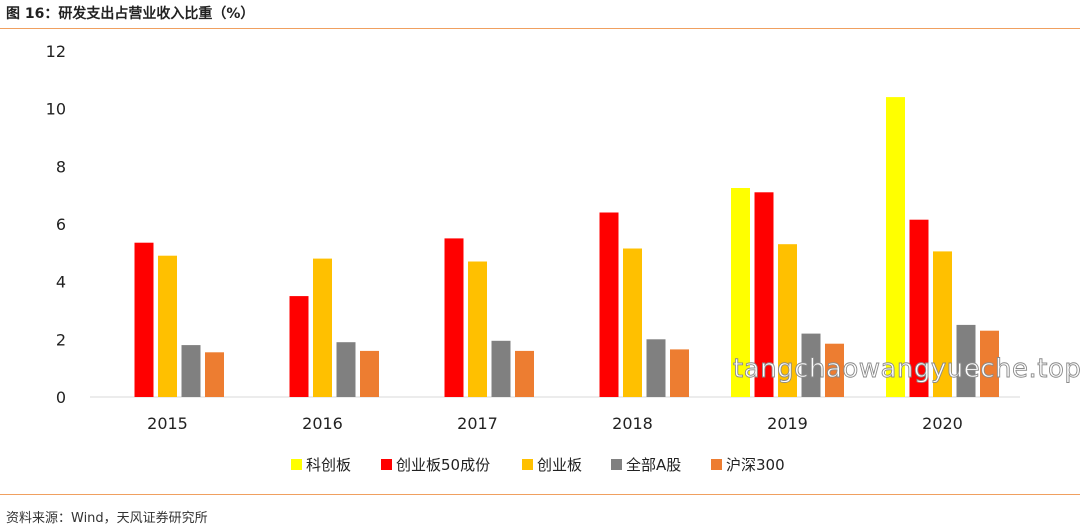 This screenshot has width=1080, height=528. I want to click on x-tick-label: 2020, so click(942, 423).